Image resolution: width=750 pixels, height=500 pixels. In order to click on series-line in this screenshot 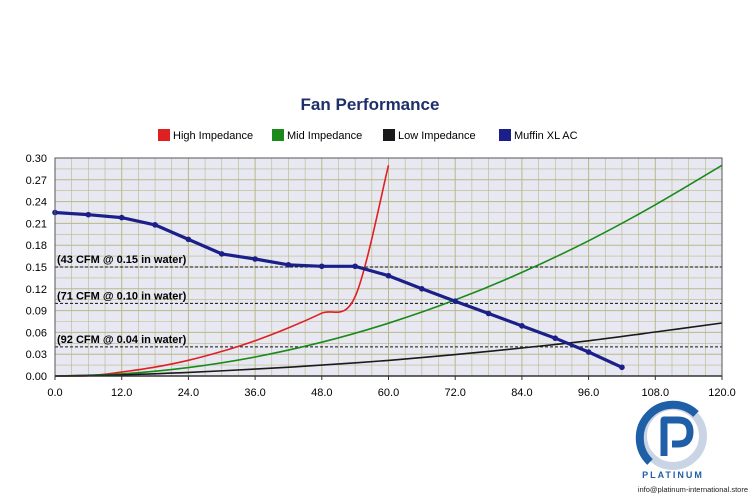, I will do `click(388, 349)`.